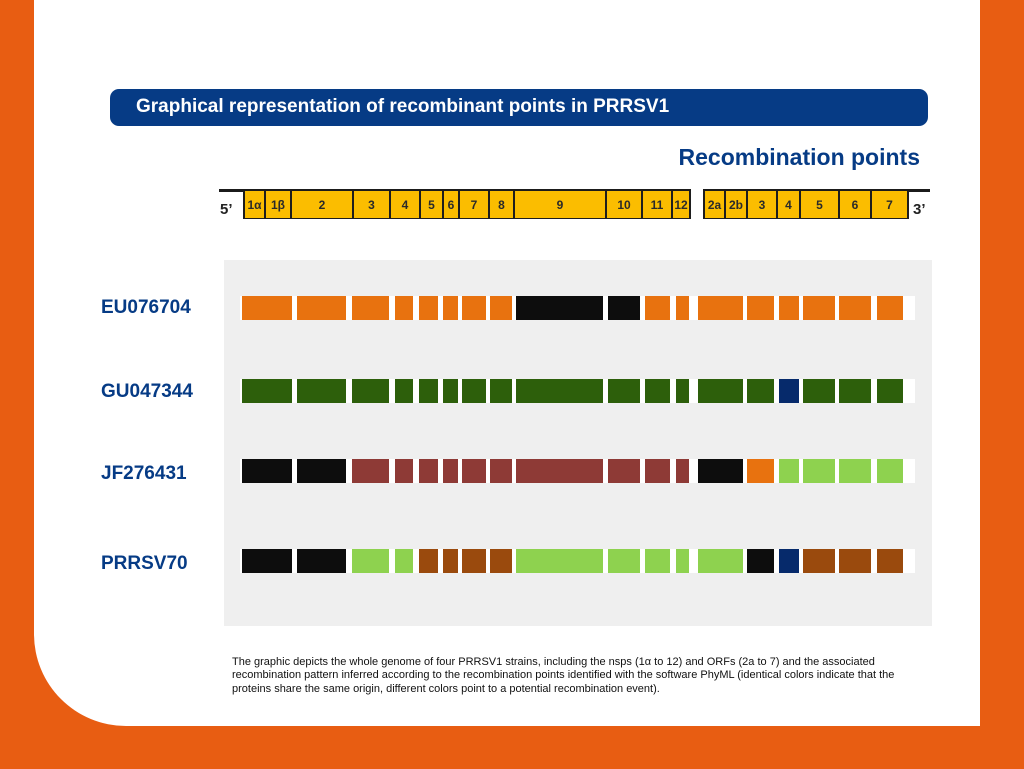  I want to click on three-prime-label: 3’, so click(919, 209).